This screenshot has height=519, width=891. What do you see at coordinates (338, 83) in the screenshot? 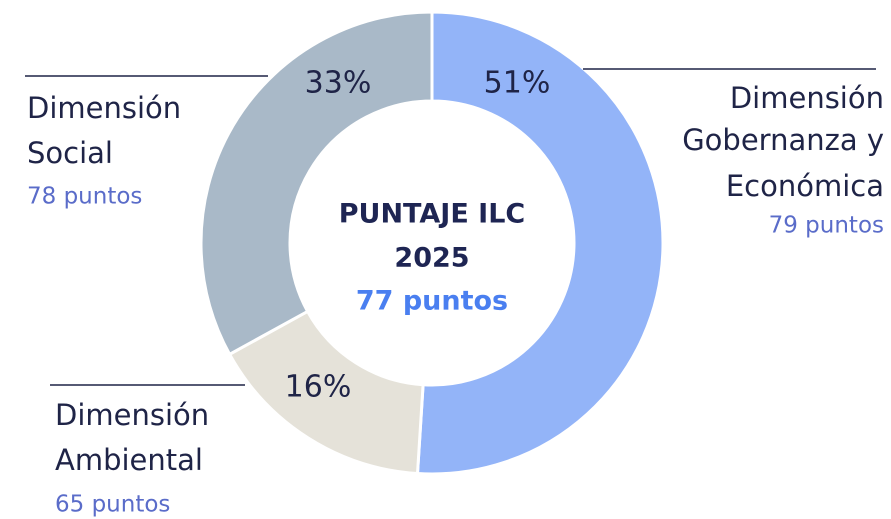
I see `percent-label: 33%` at bounding box center [338, 83].